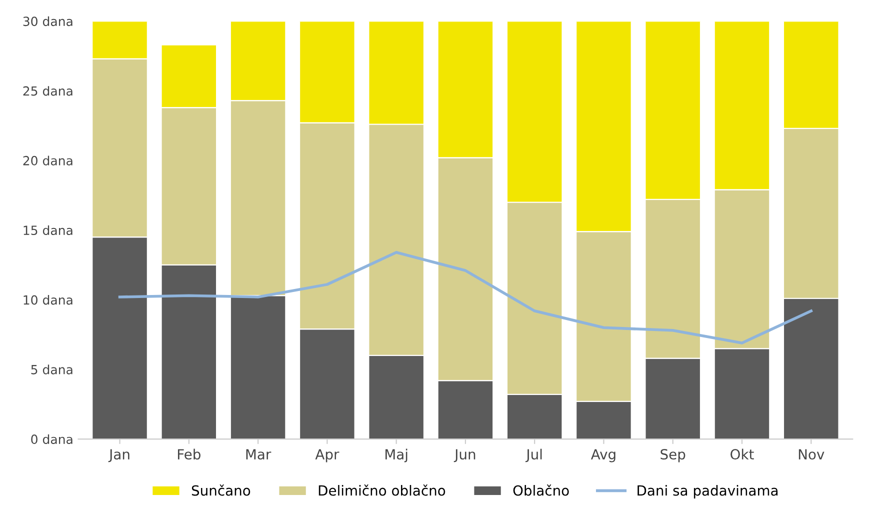 This screenshot has height=529, width=870. What do you see at coordinates (708, 491) in the screenshot?
I see `legend-label: Dani sa padavinama` at bounding box center [708, 491].